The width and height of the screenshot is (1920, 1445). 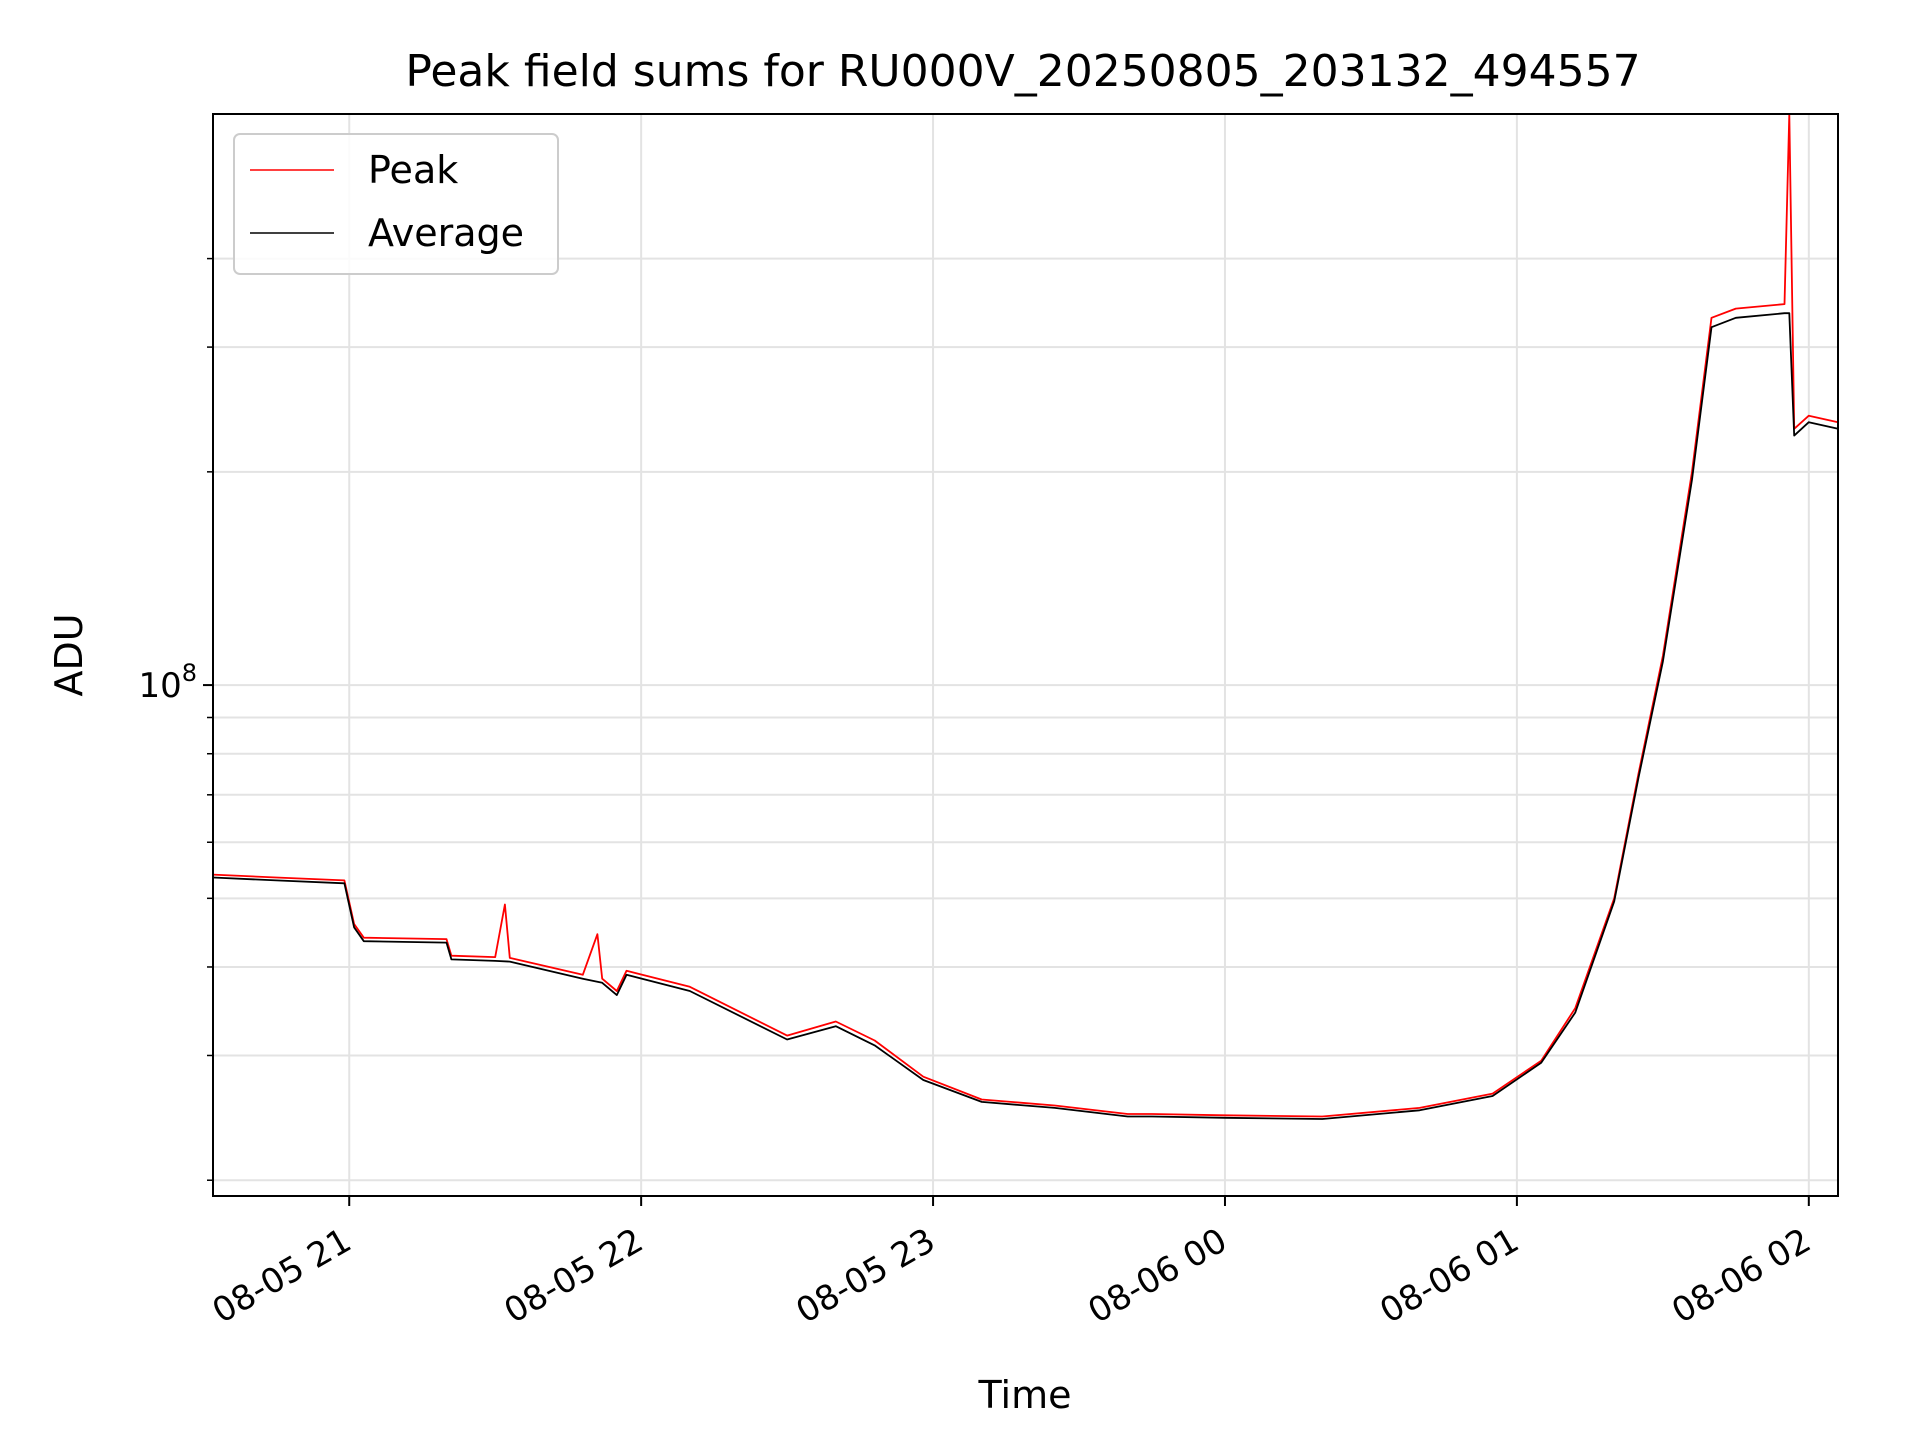 What do you see at coordinates (282, 1276) in the screenshot?
I see `x-tick-label: 08-05 21` at bounding box center [282, 1276].